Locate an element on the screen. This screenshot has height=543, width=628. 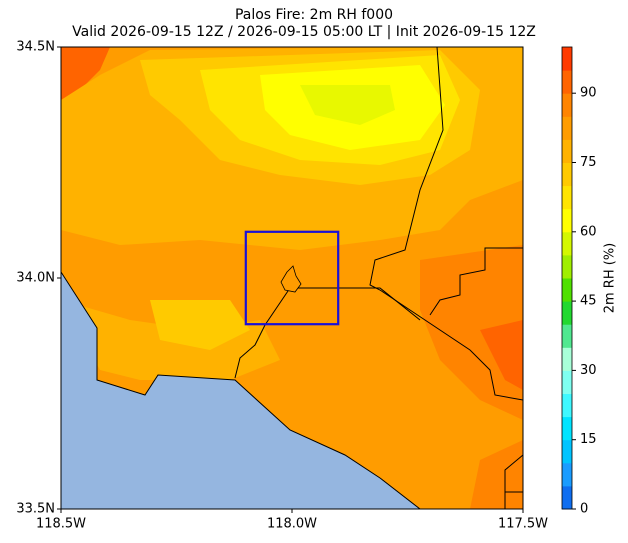
fire-box is located at coordinates (292, 278).